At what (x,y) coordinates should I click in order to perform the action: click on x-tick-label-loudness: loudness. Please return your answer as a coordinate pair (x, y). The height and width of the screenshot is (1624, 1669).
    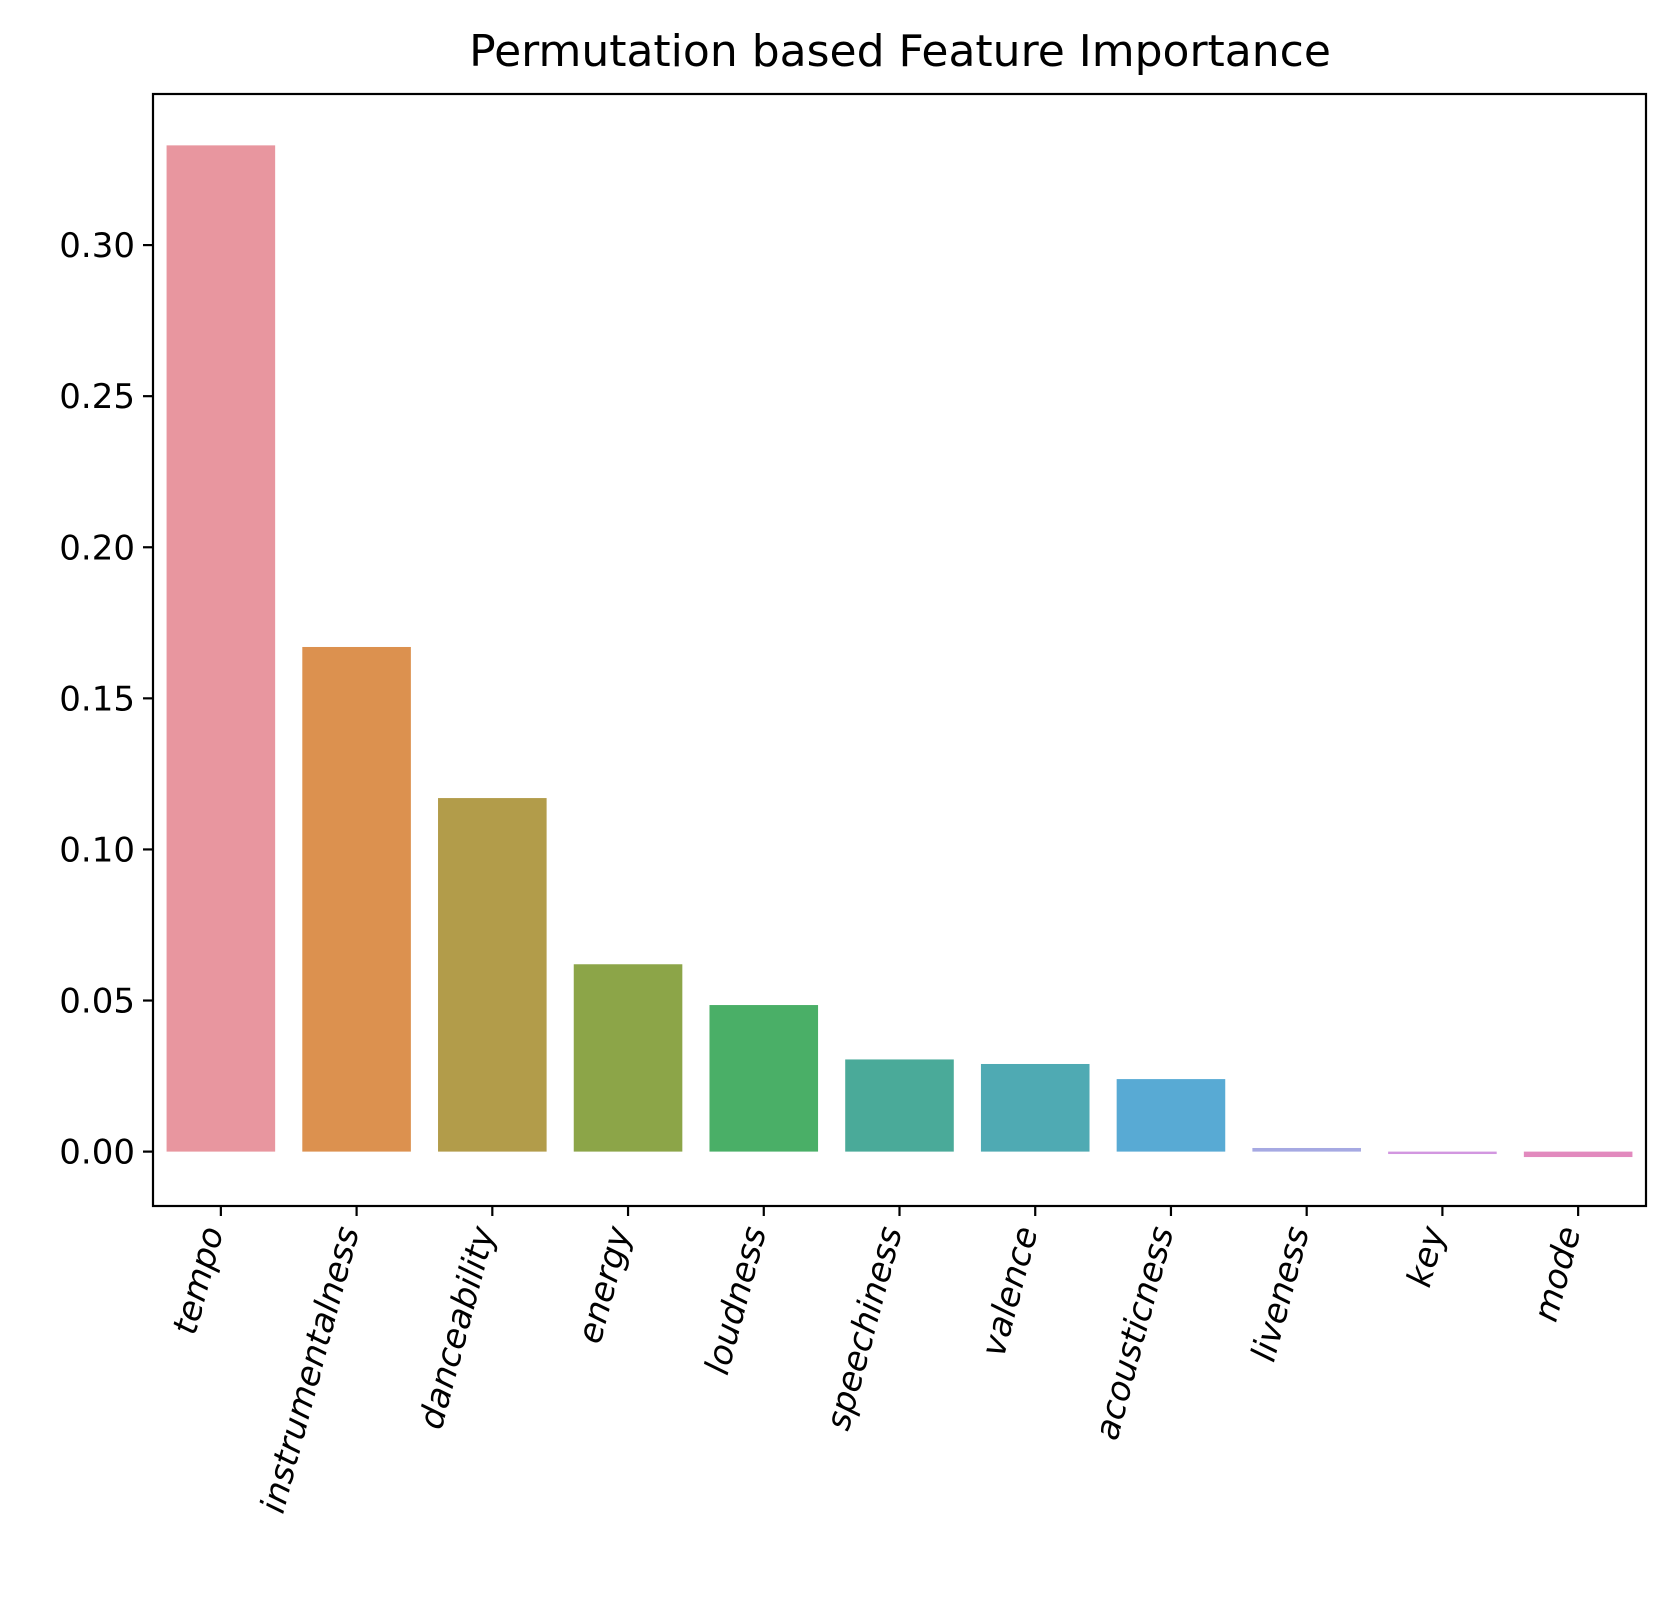
    Looking at the image, I should click on (736, 1300).